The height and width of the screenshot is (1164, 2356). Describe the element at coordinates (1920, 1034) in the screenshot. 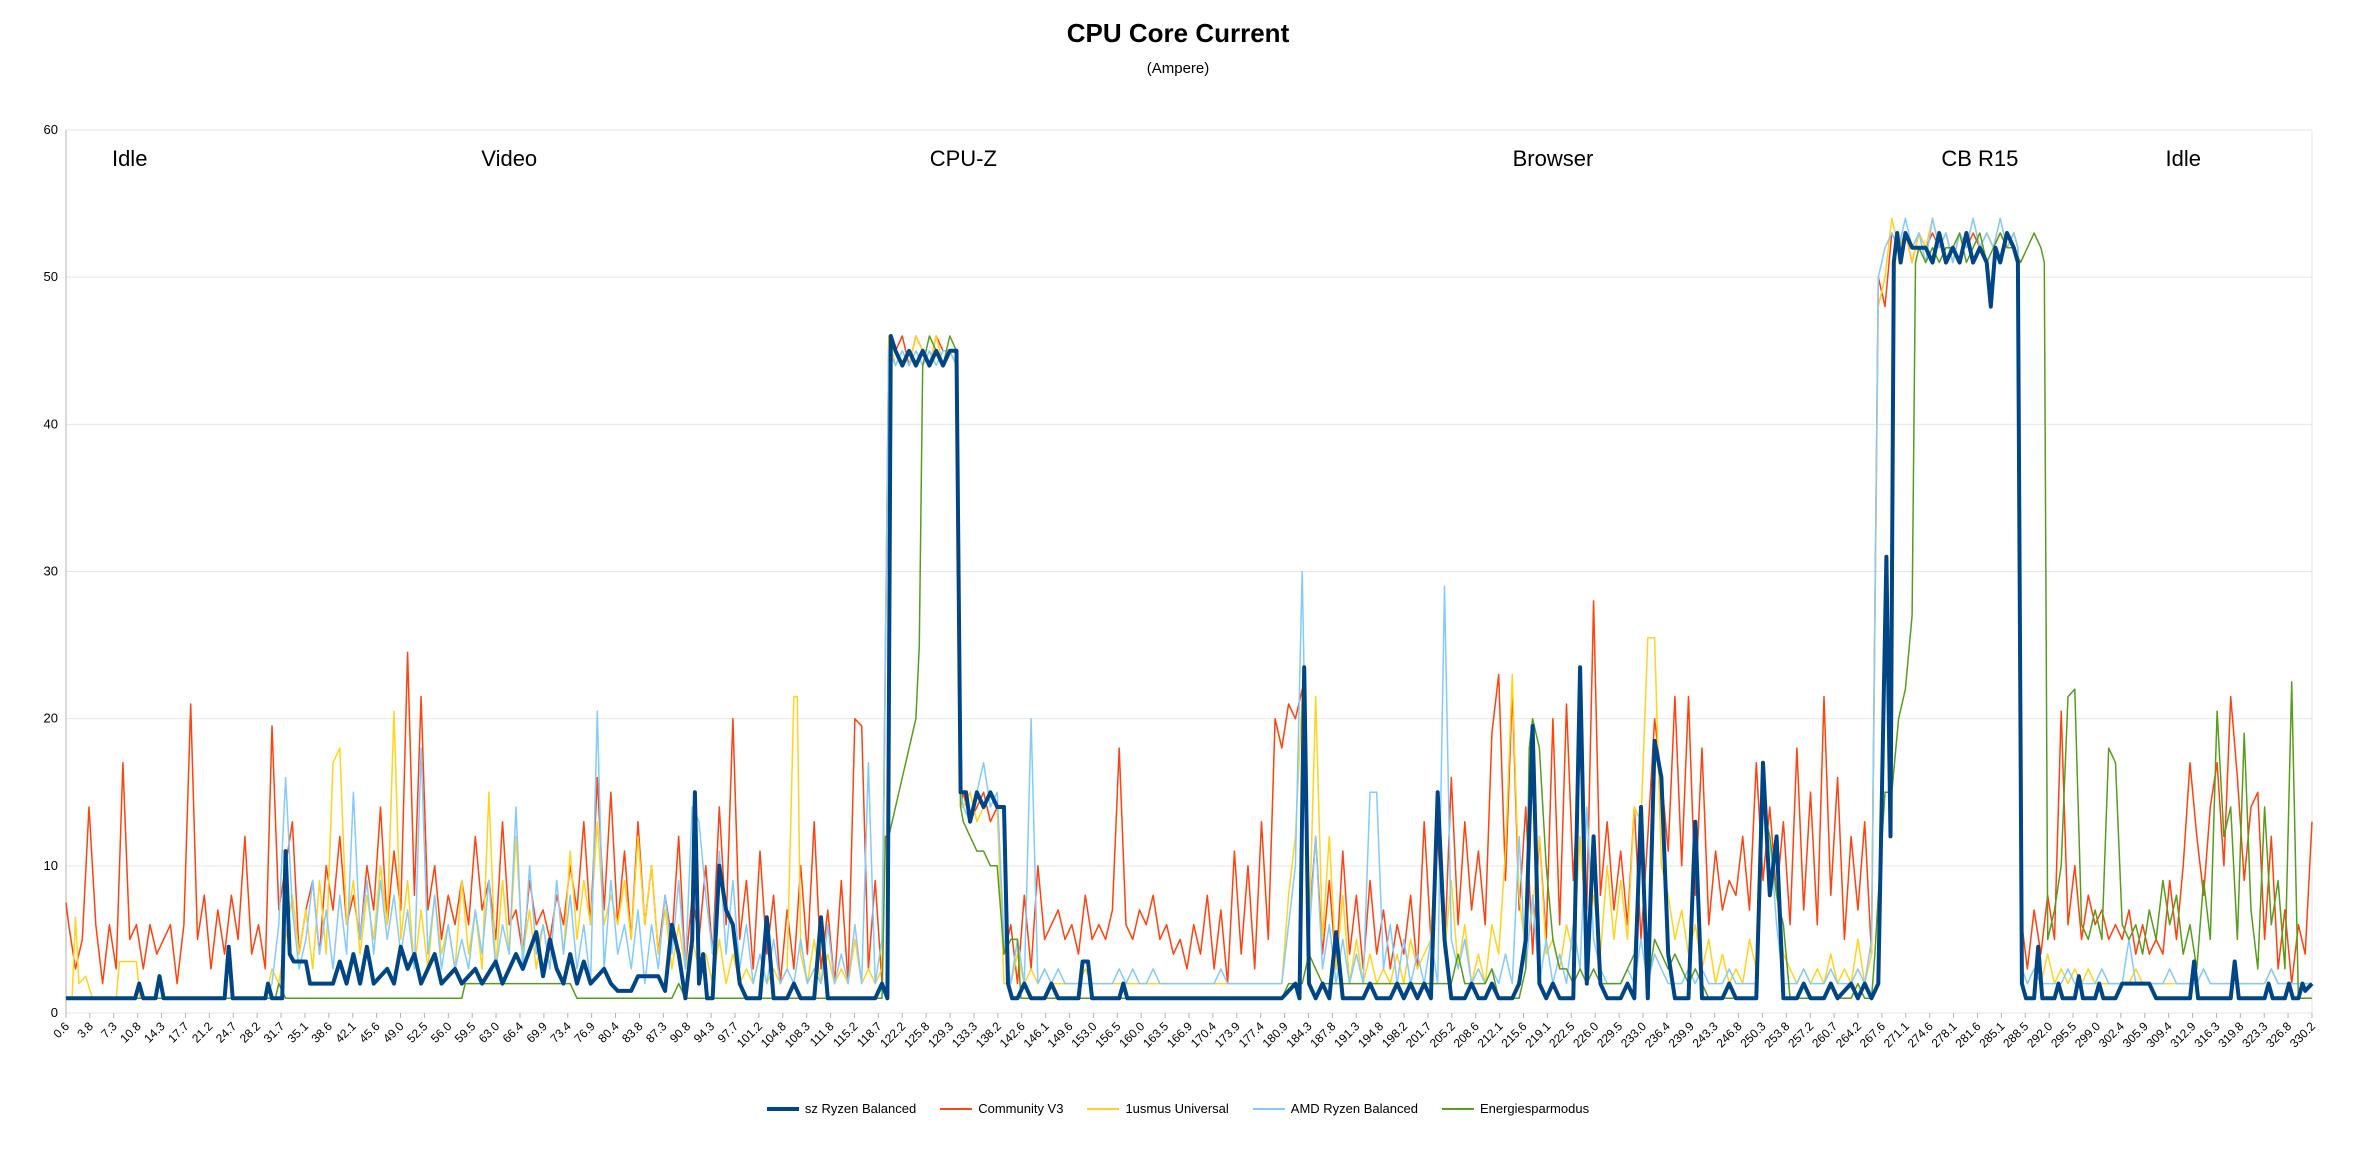

I see `x-tick-label: 274.6` at that location.